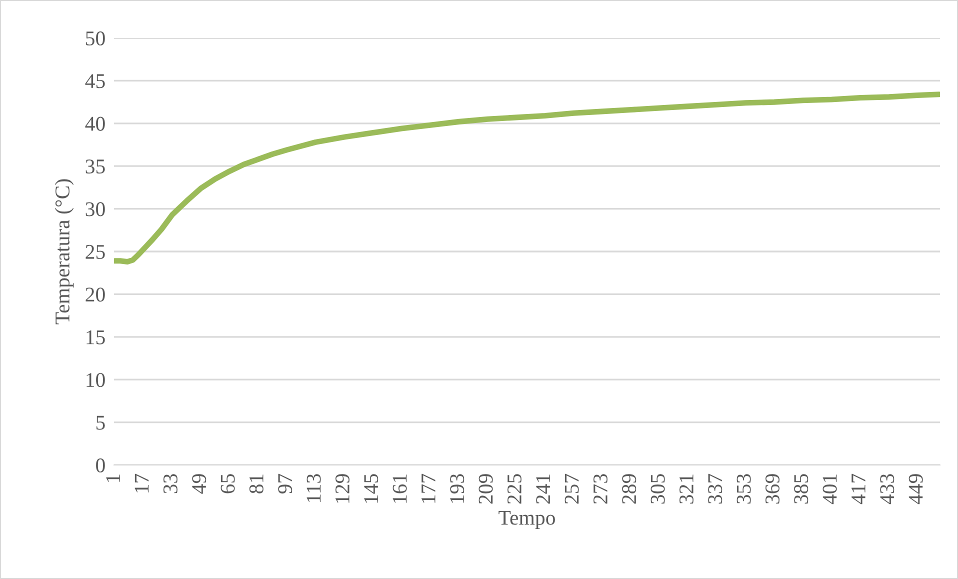 The height and width of the screenshot is (579, 958). What do you see at coordinates (543, 489) in the screenshot?
I see `x-tick-label: 241` at bounding box center [543, 489].